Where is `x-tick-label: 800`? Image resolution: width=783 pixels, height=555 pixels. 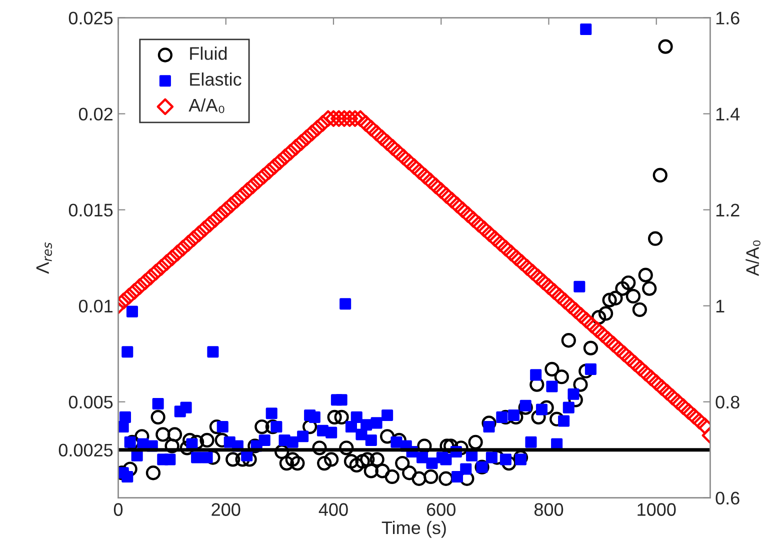
x-tick-label: 800 is located at coordinates (549, 509).